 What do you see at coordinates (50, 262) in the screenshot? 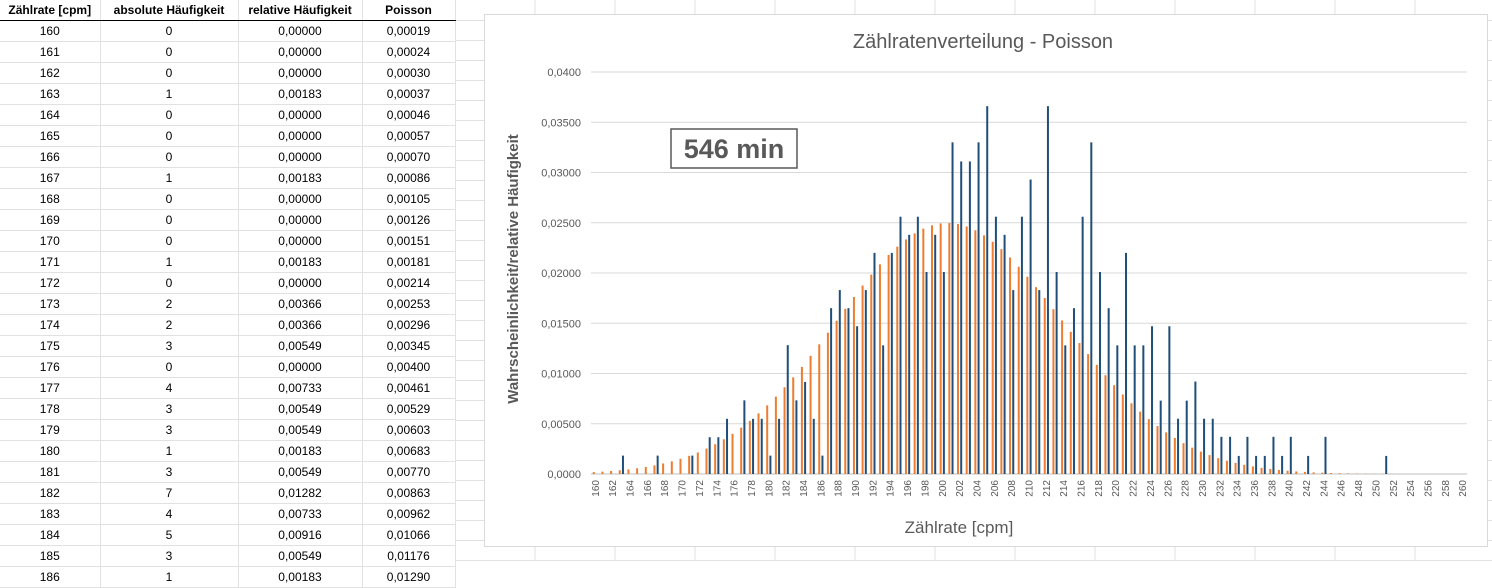
I see `table-cell: 171` at bounding box center [50, 262].